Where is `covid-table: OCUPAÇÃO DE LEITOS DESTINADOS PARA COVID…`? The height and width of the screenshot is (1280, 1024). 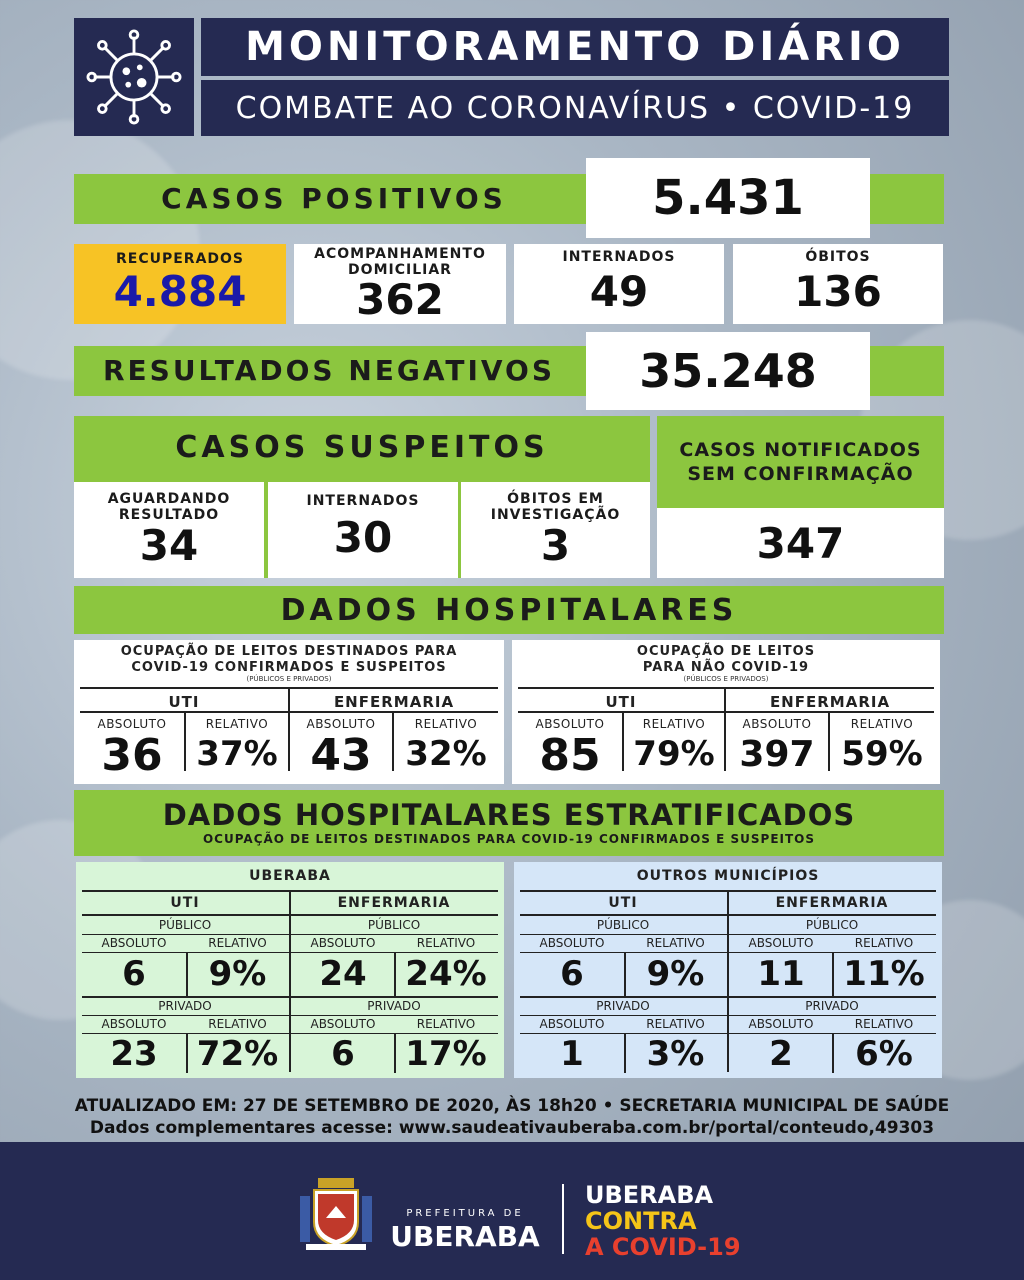
covid-table: OCUPAÇÃO DE LEITOS DESTINADOS PARA COVID… is located at coordinates (289, 712).